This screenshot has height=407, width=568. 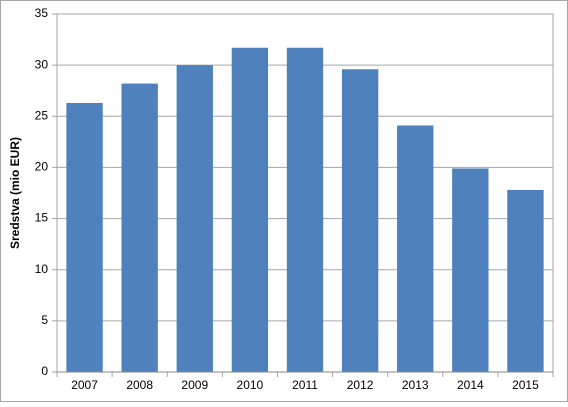 What do you see at coordinates (305, 385) in the screenshot?
I see `x-tick-label: 2011` at bounding box center [305, 385].